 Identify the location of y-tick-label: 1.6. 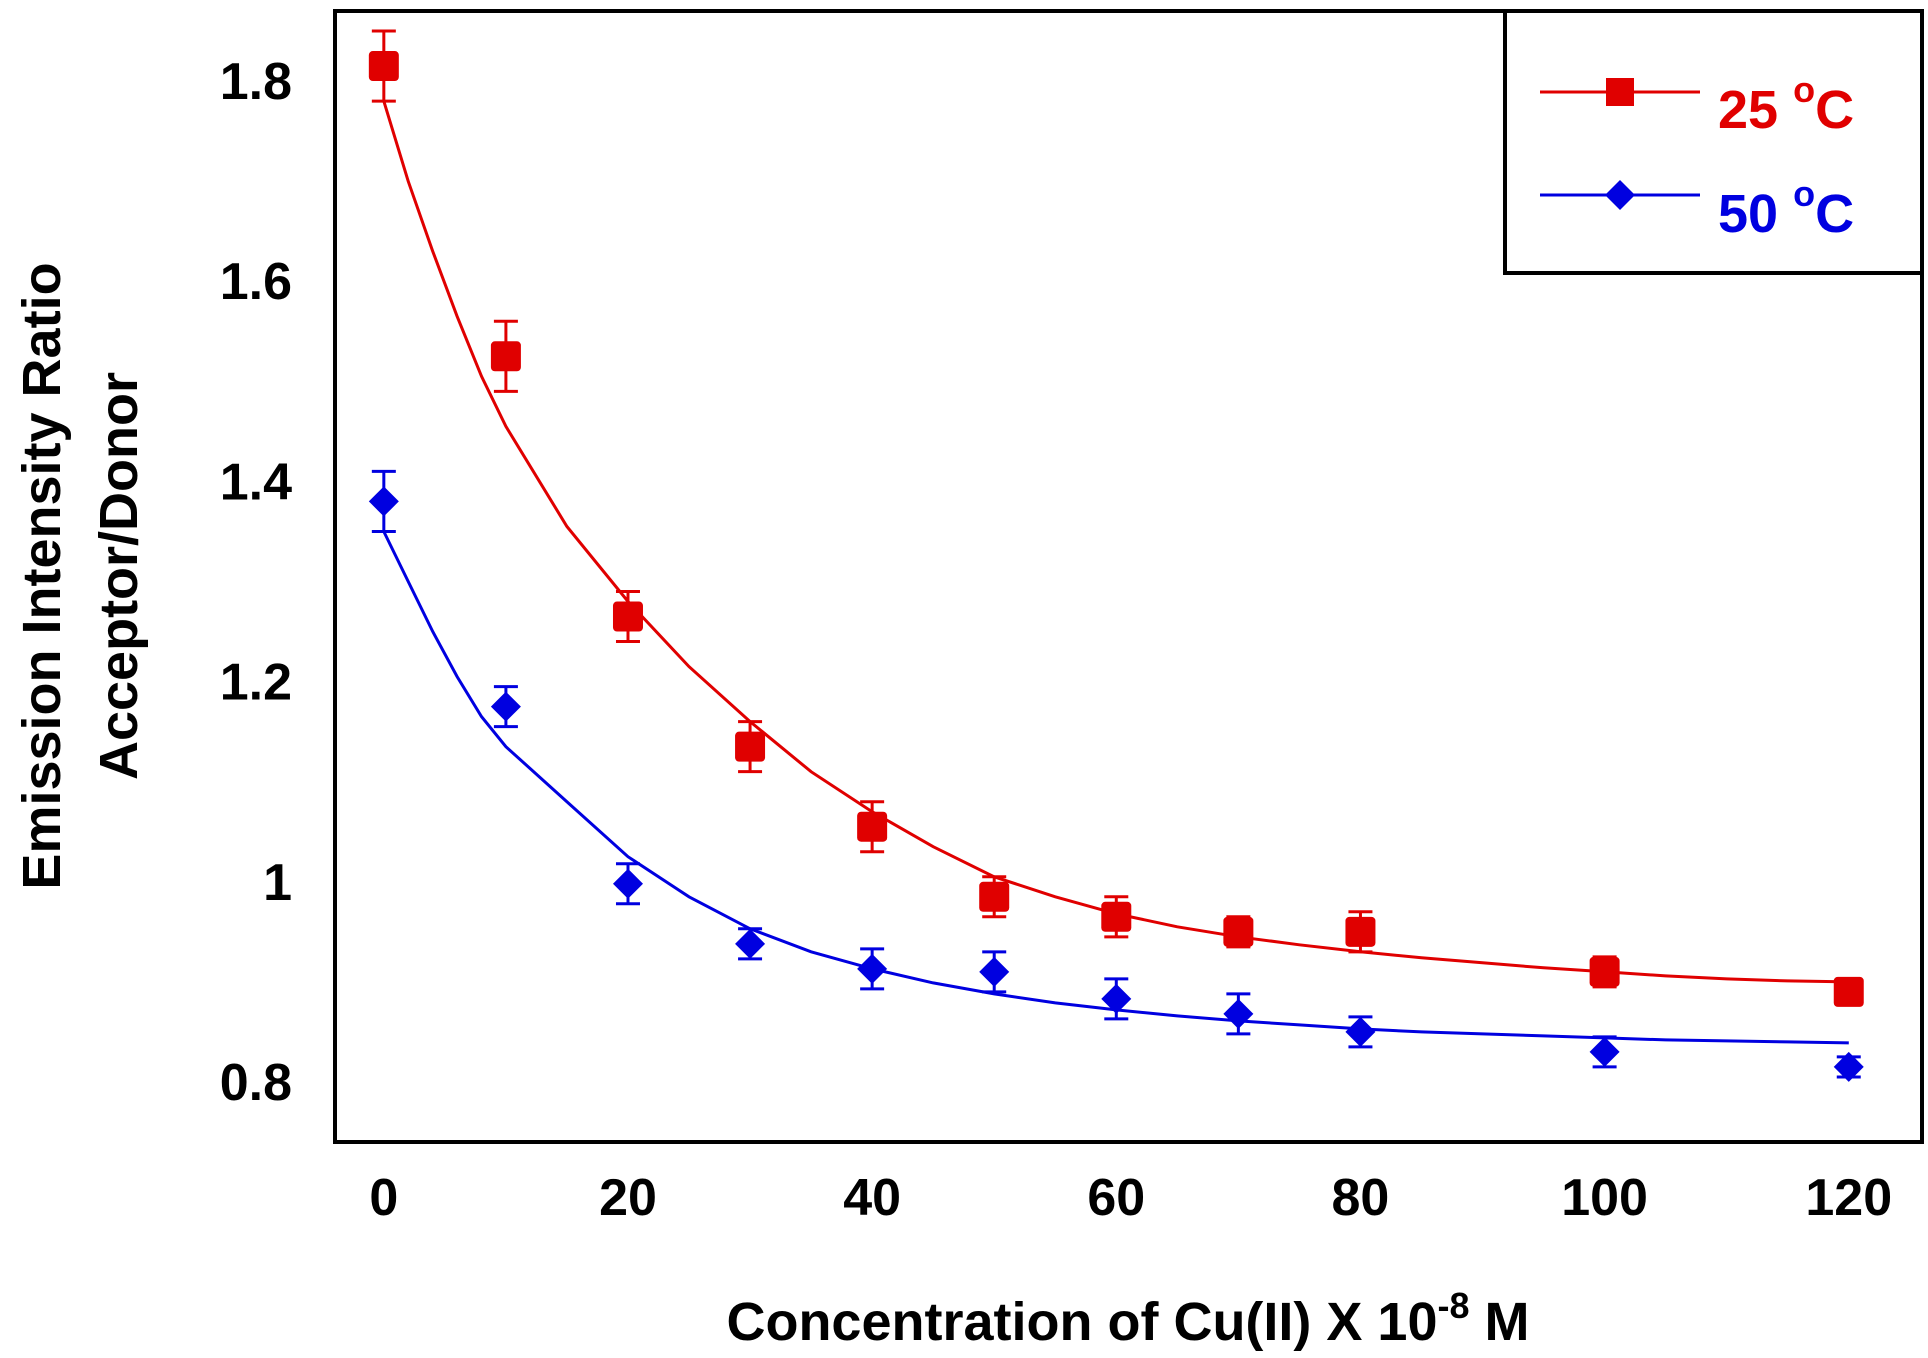
(256, 282).